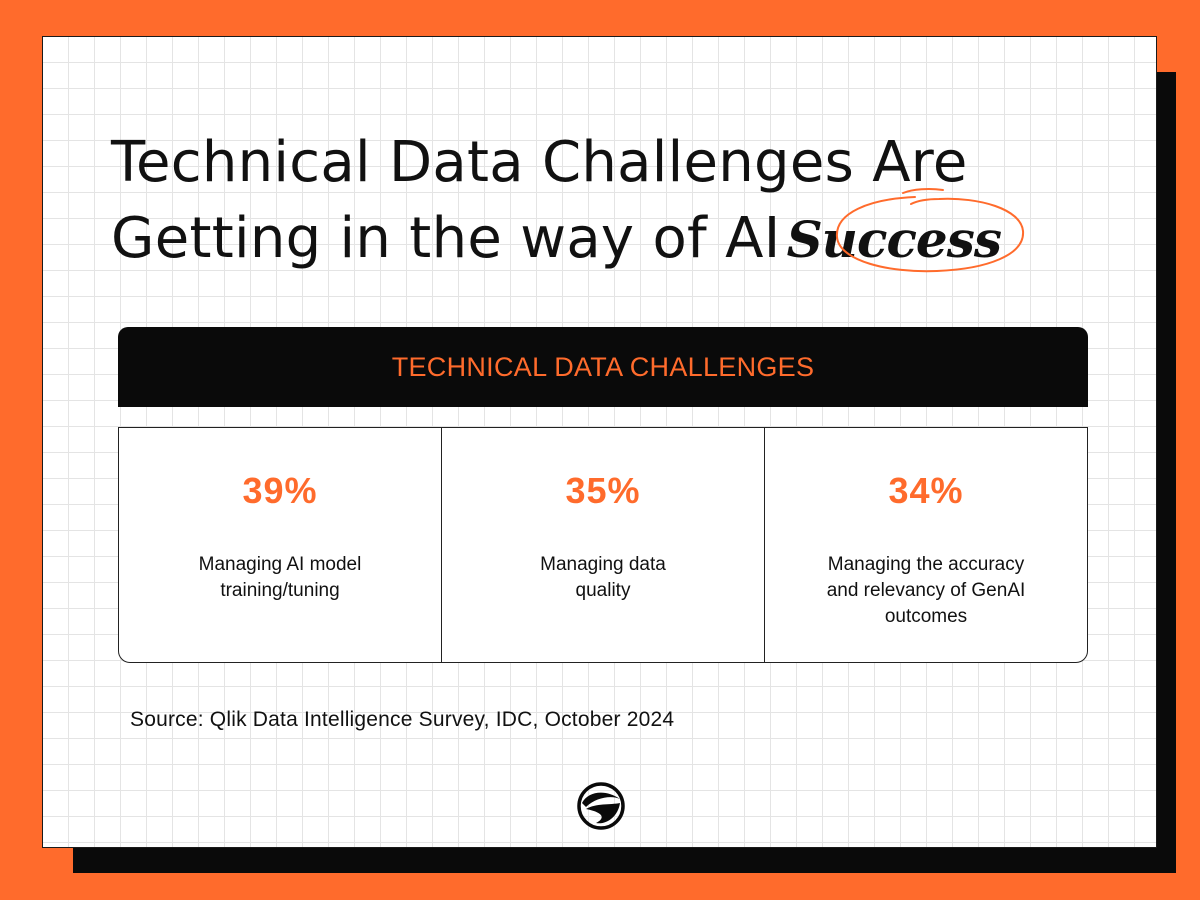 This screenshot has height=900, width=1200. I want to click on headline-accent-word: Success, so click(894, 239).